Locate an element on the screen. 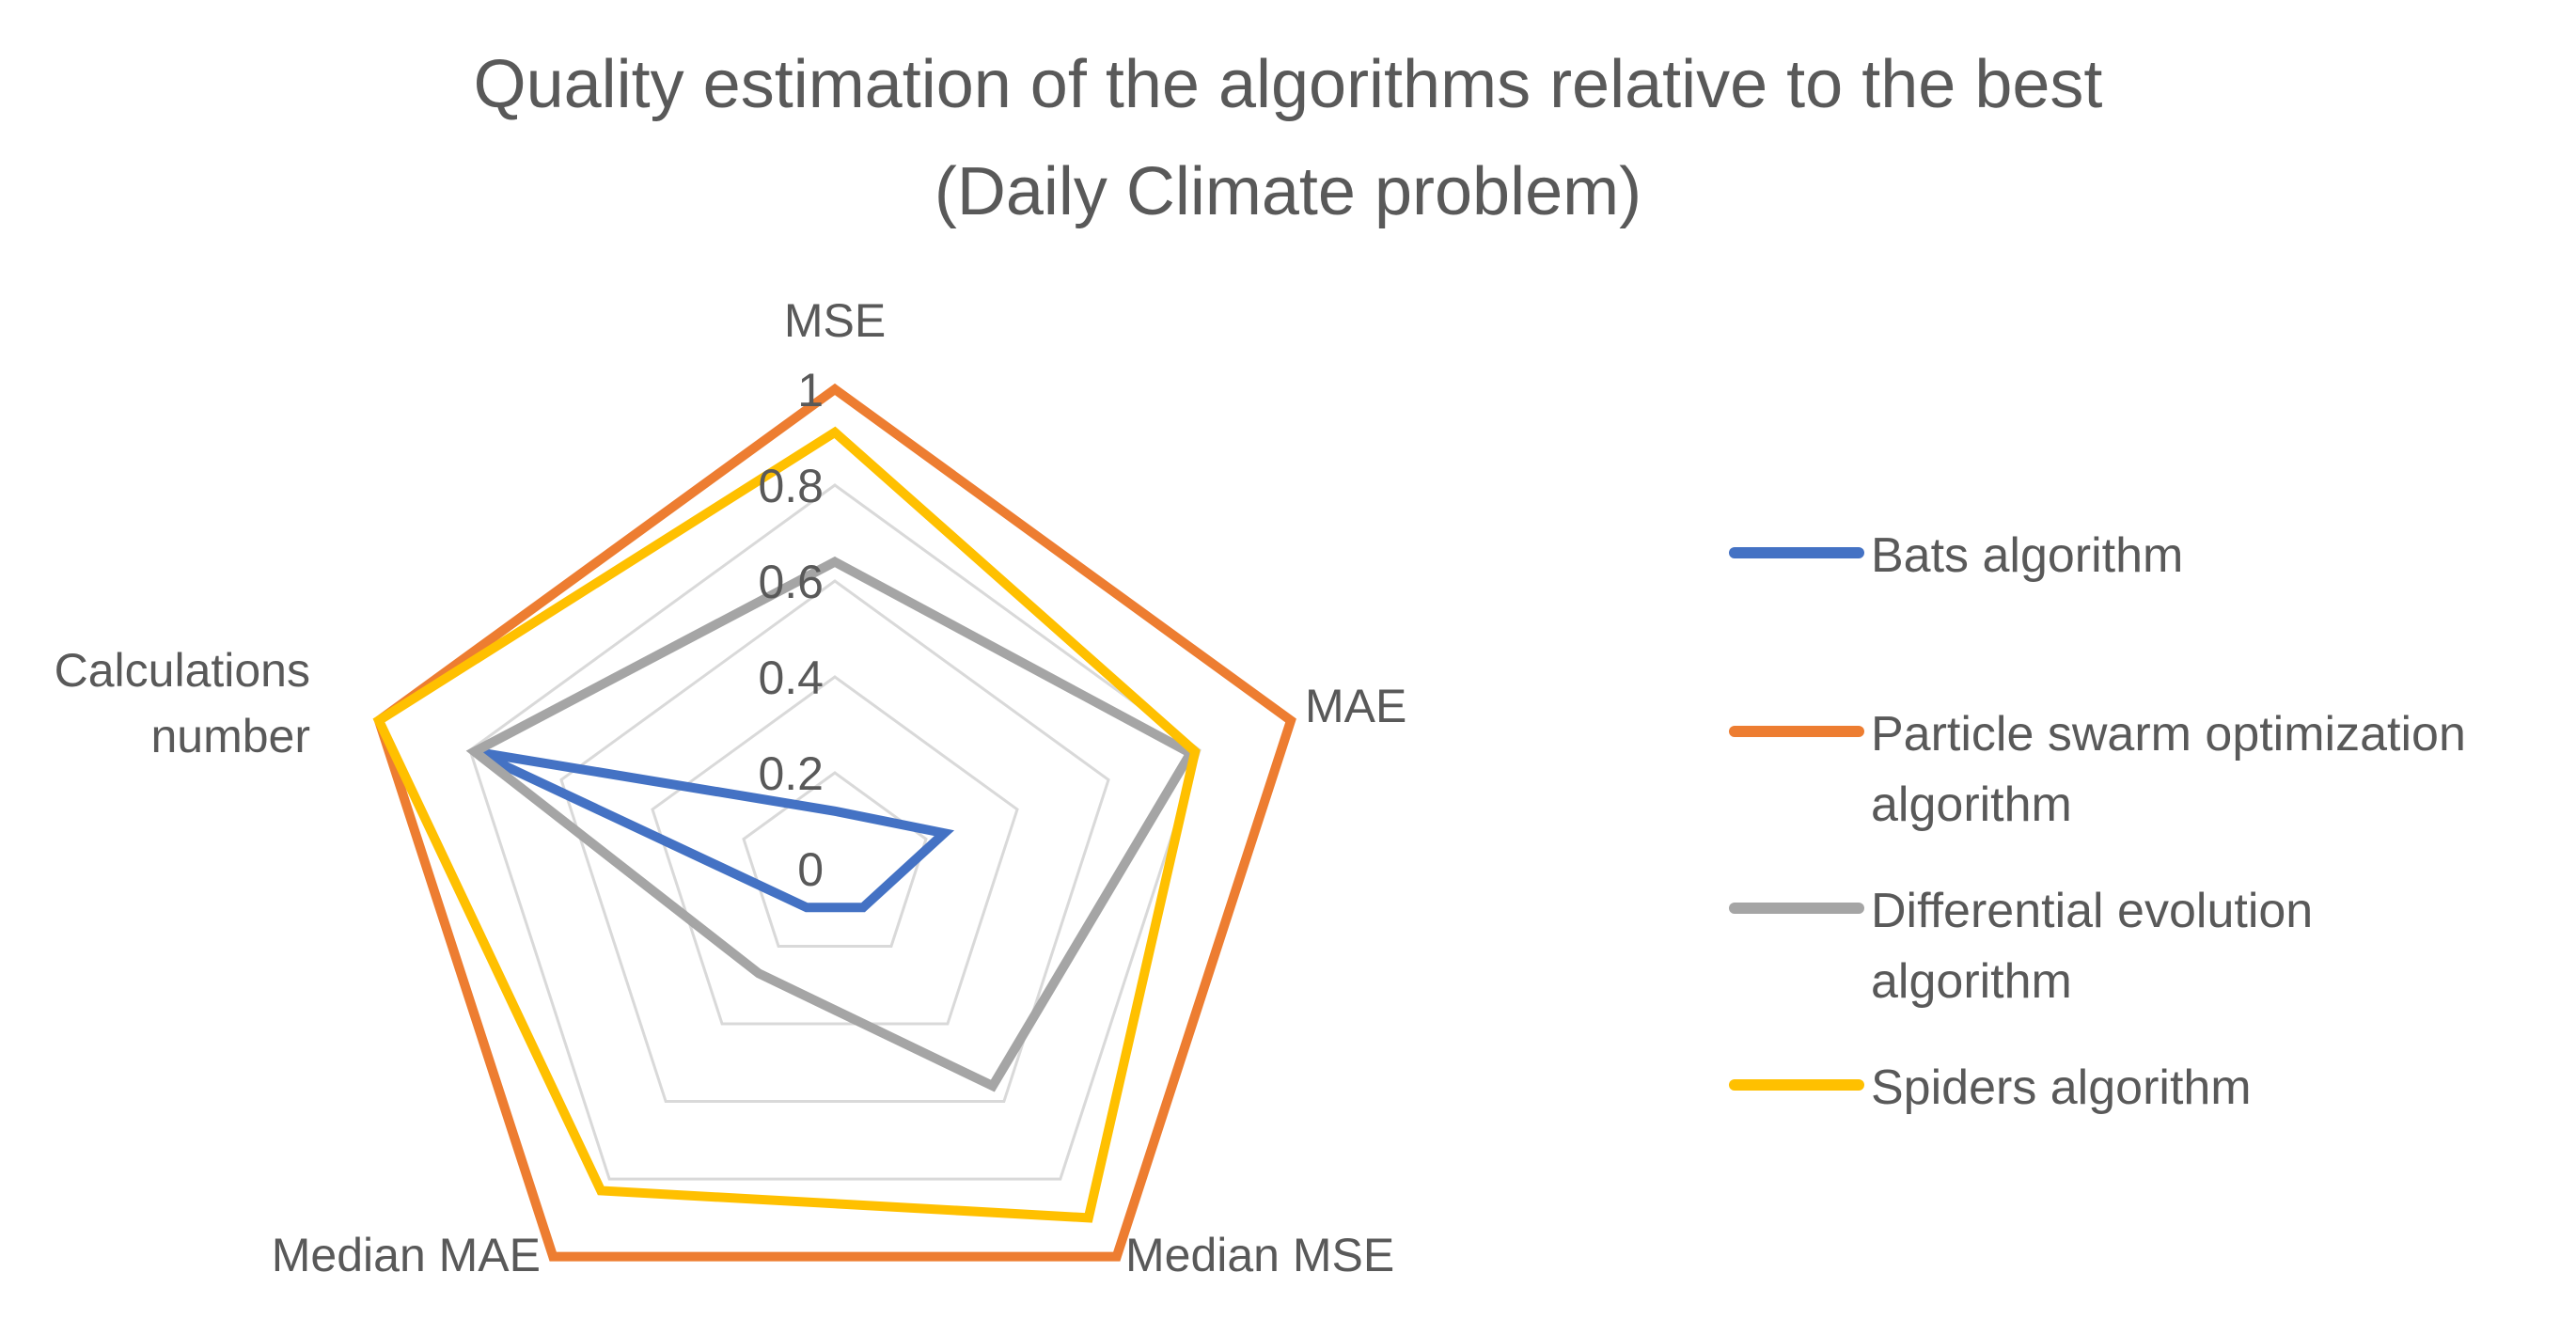  radial-tick-label: 0.4 is located at coordinates (791, 678).